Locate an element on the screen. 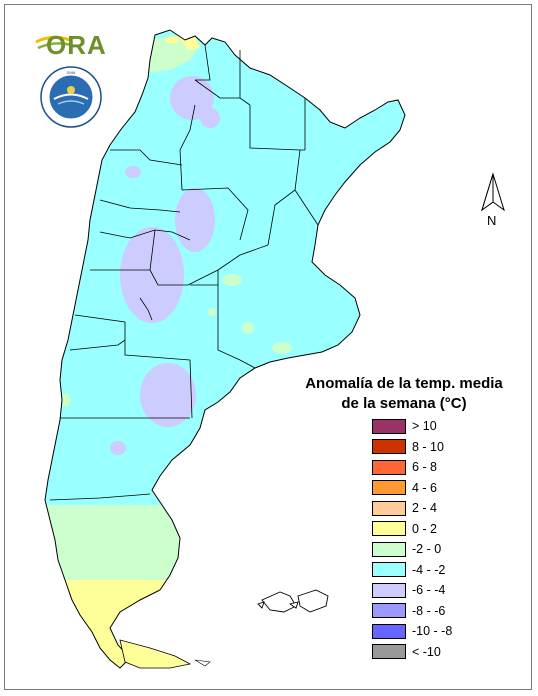 This screenshot has height=696, width=538. smn-seal-logo: SMN is located at coordinates (71, 97).